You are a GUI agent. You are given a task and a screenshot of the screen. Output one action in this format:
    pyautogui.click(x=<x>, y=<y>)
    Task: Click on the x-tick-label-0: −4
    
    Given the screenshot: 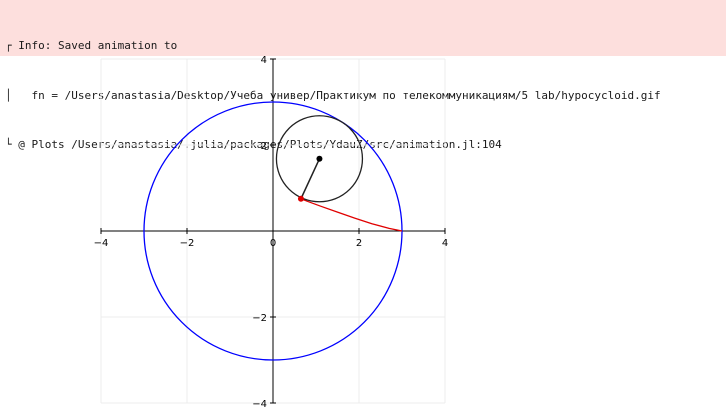 What is the action you would take?
    pyautogui.click(x=101, y=243)
    